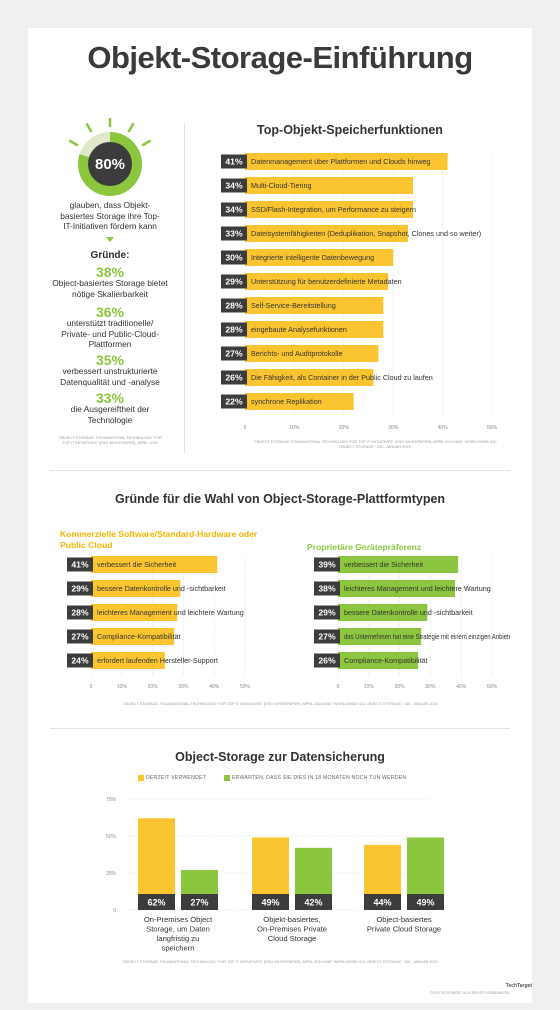 The height and width of the screenshot is (1010, 560). I want to click on stat-donut: 80%, so click(110, 157).